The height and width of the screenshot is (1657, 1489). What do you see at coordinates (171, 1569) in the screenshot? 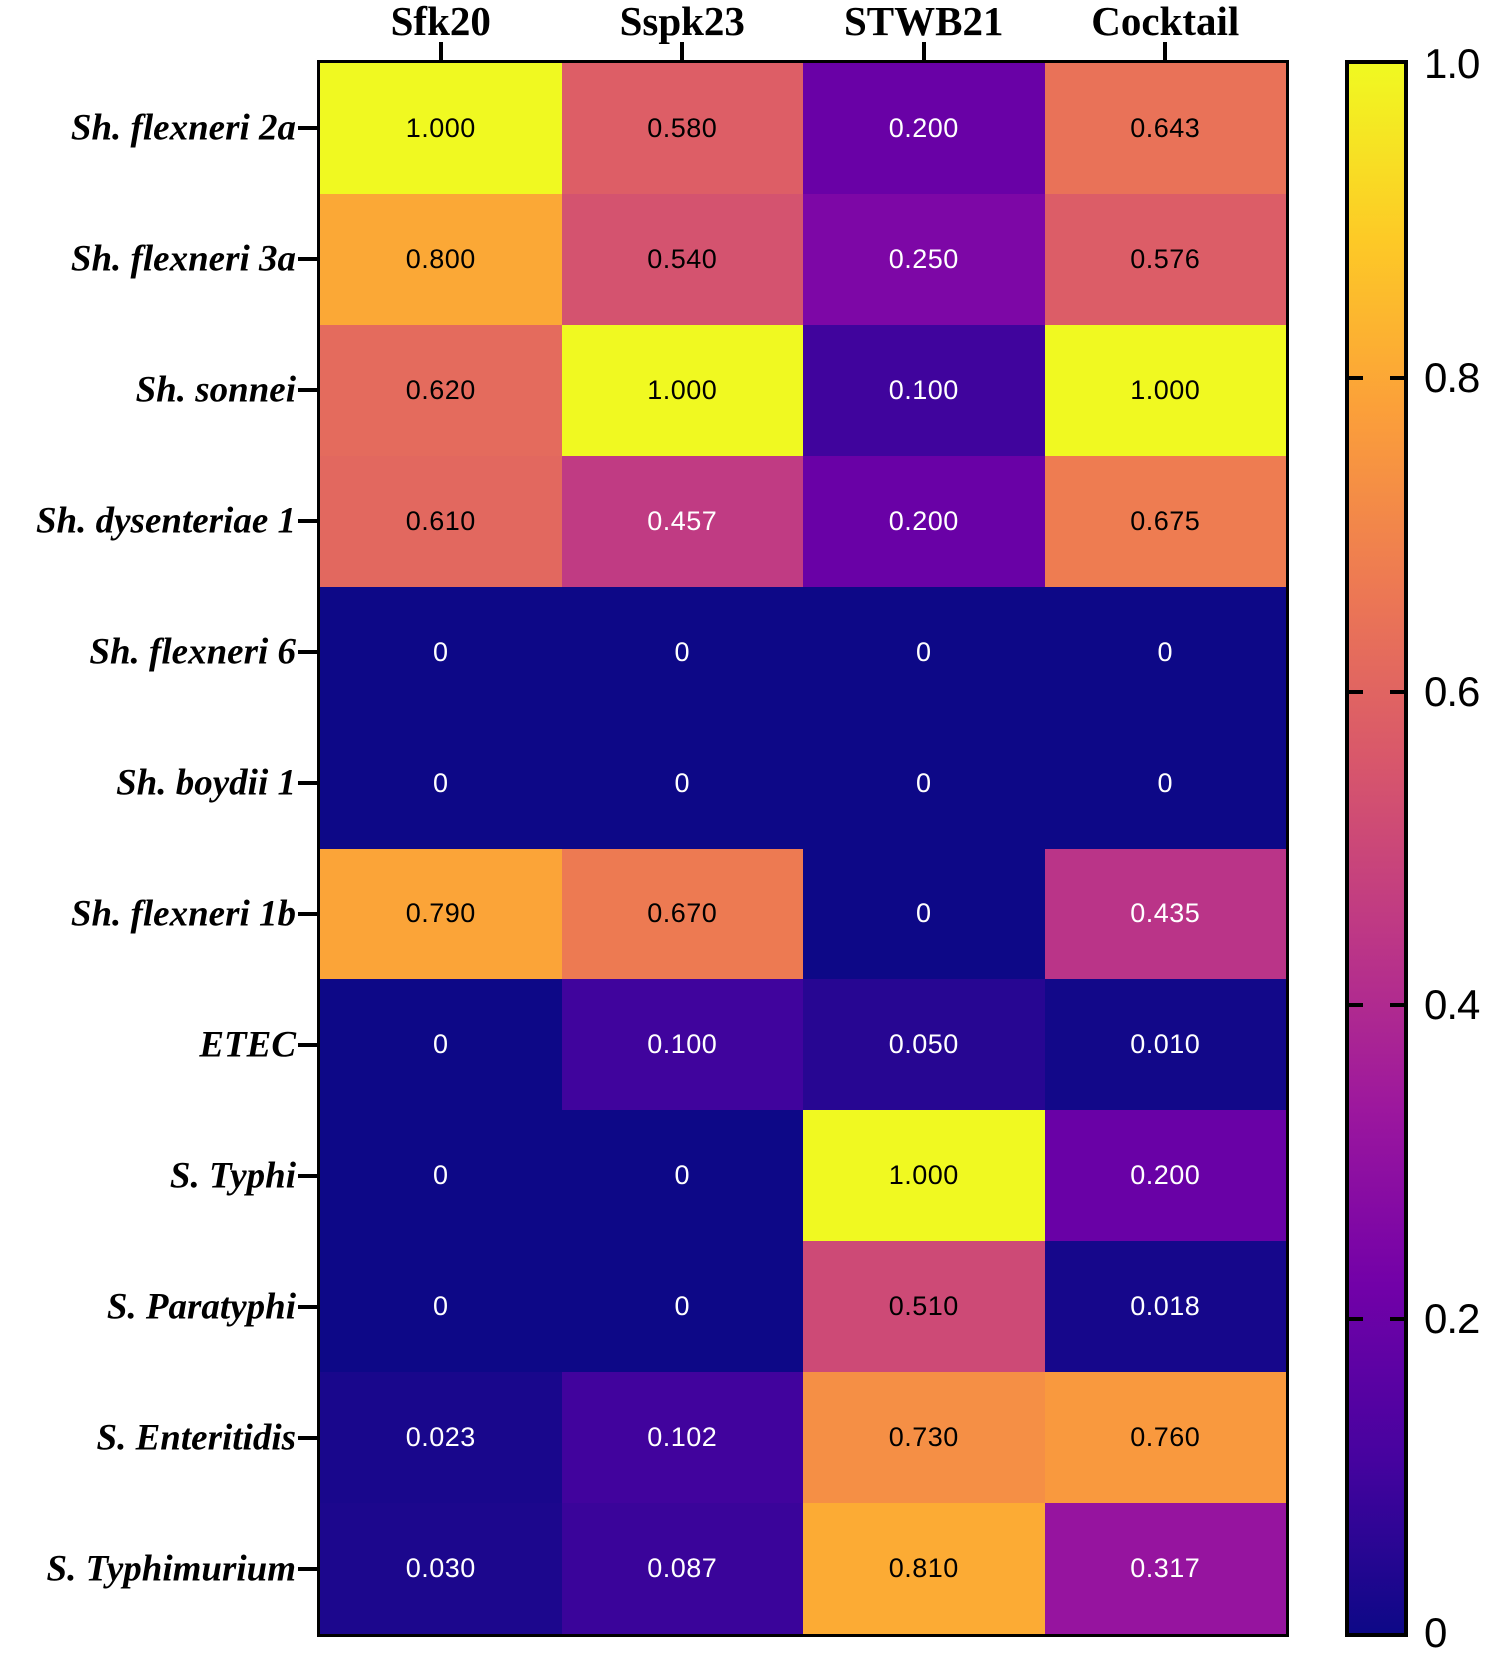
I see `row-label: S. Typhimurium` at bounding box center [171, 1569].